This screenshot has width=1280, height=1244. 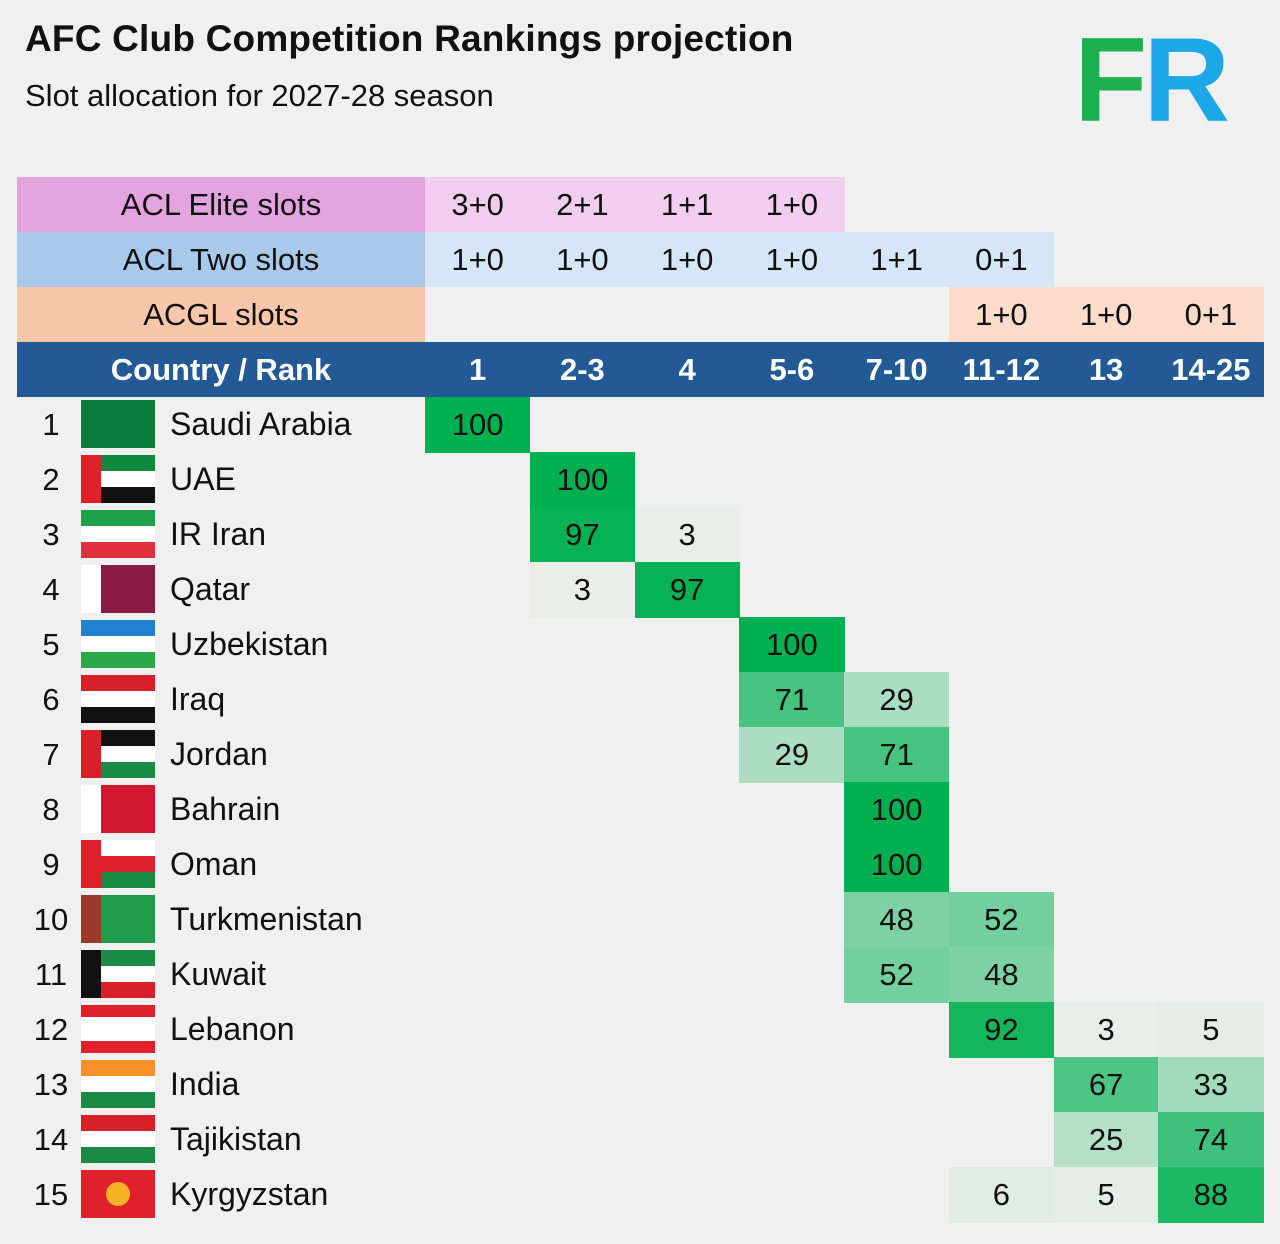 I want to click on rank-number: 15, so click(x=51, y=1194).